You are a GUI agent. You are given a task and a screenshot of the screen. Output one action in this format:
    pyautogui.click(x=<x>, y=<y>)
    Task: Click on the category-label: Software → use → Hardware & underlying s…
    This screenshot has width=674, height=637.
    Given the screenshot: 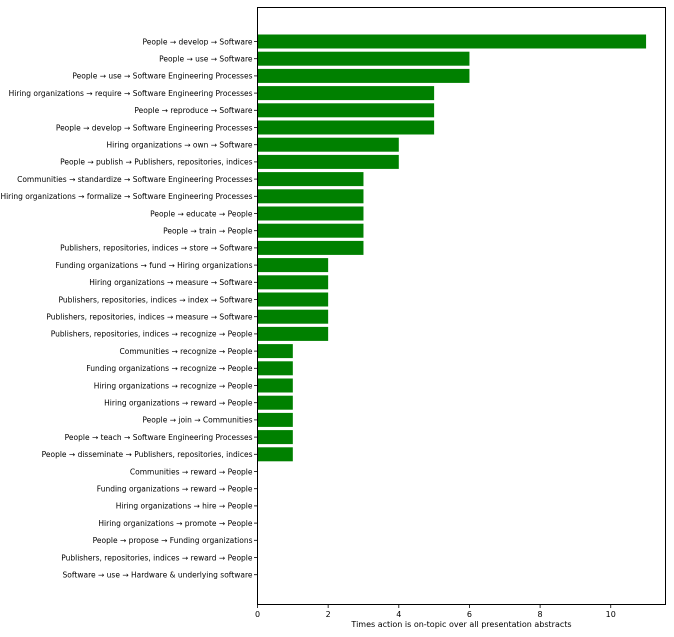 What is the action you would take?
    pyautogui.click(x=158, y=575)
    